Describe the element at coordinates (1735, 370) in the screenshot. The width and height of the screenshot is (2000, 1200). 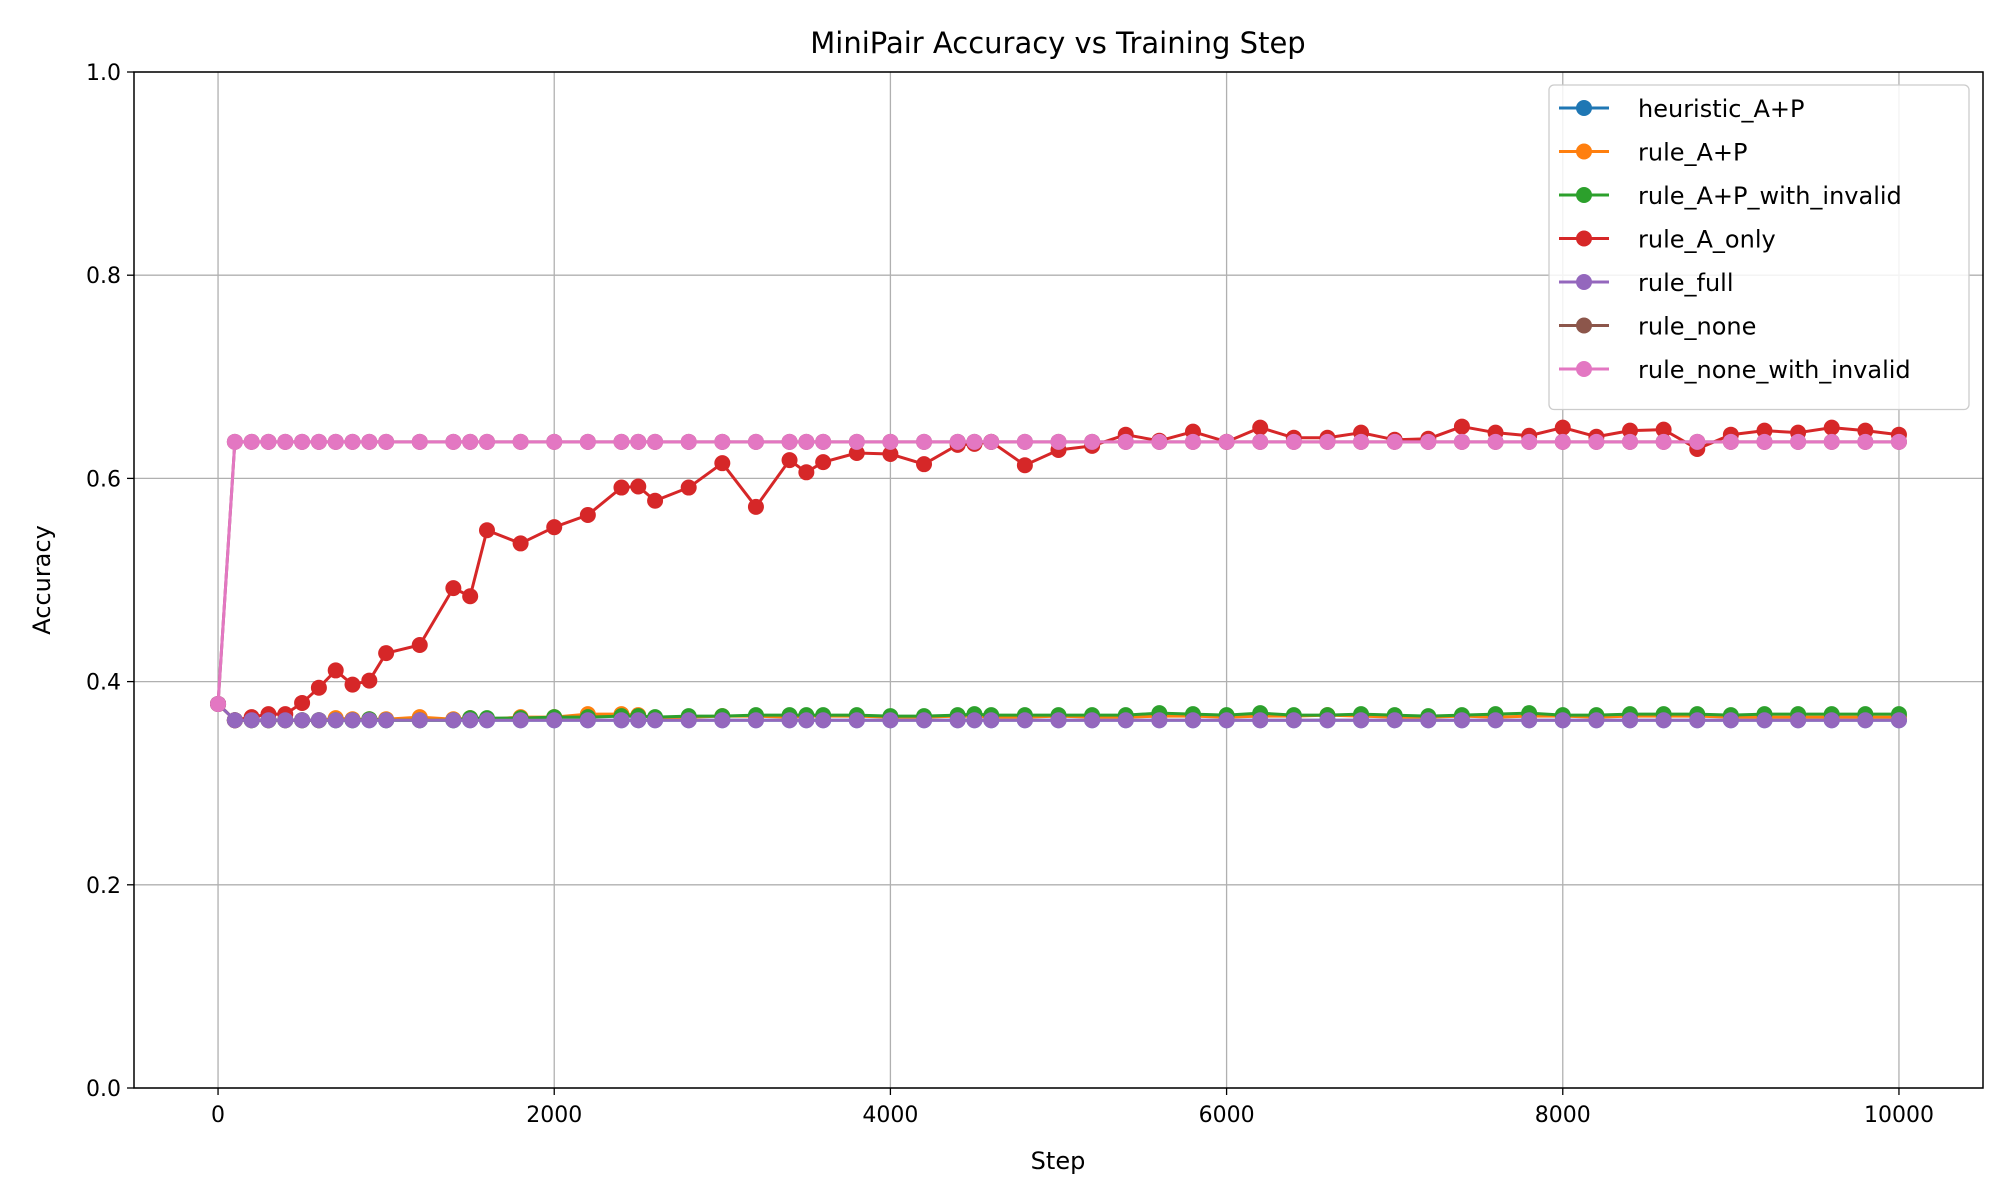
I see `legend-item: rule_none_with_invalid` at that location.